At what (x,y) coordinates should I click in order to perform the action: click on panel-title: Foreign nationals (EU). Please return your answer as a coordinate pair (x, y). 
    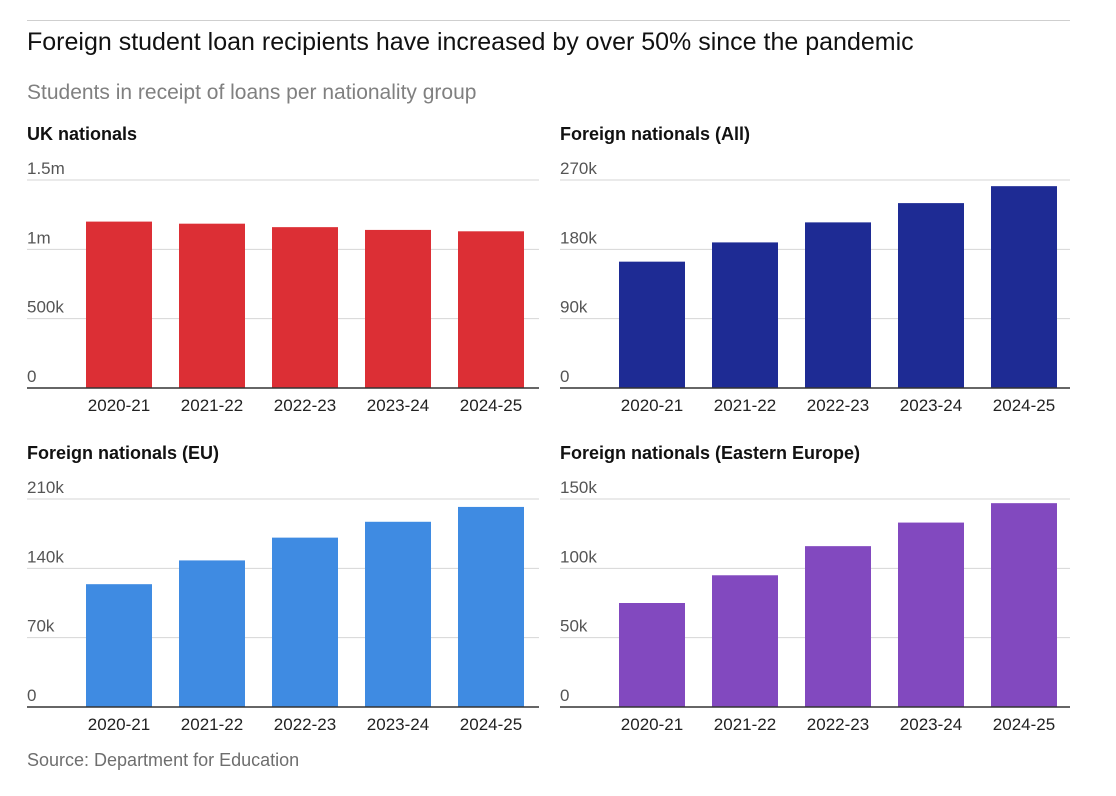
    Looking at the image, I should click on (123, 453).